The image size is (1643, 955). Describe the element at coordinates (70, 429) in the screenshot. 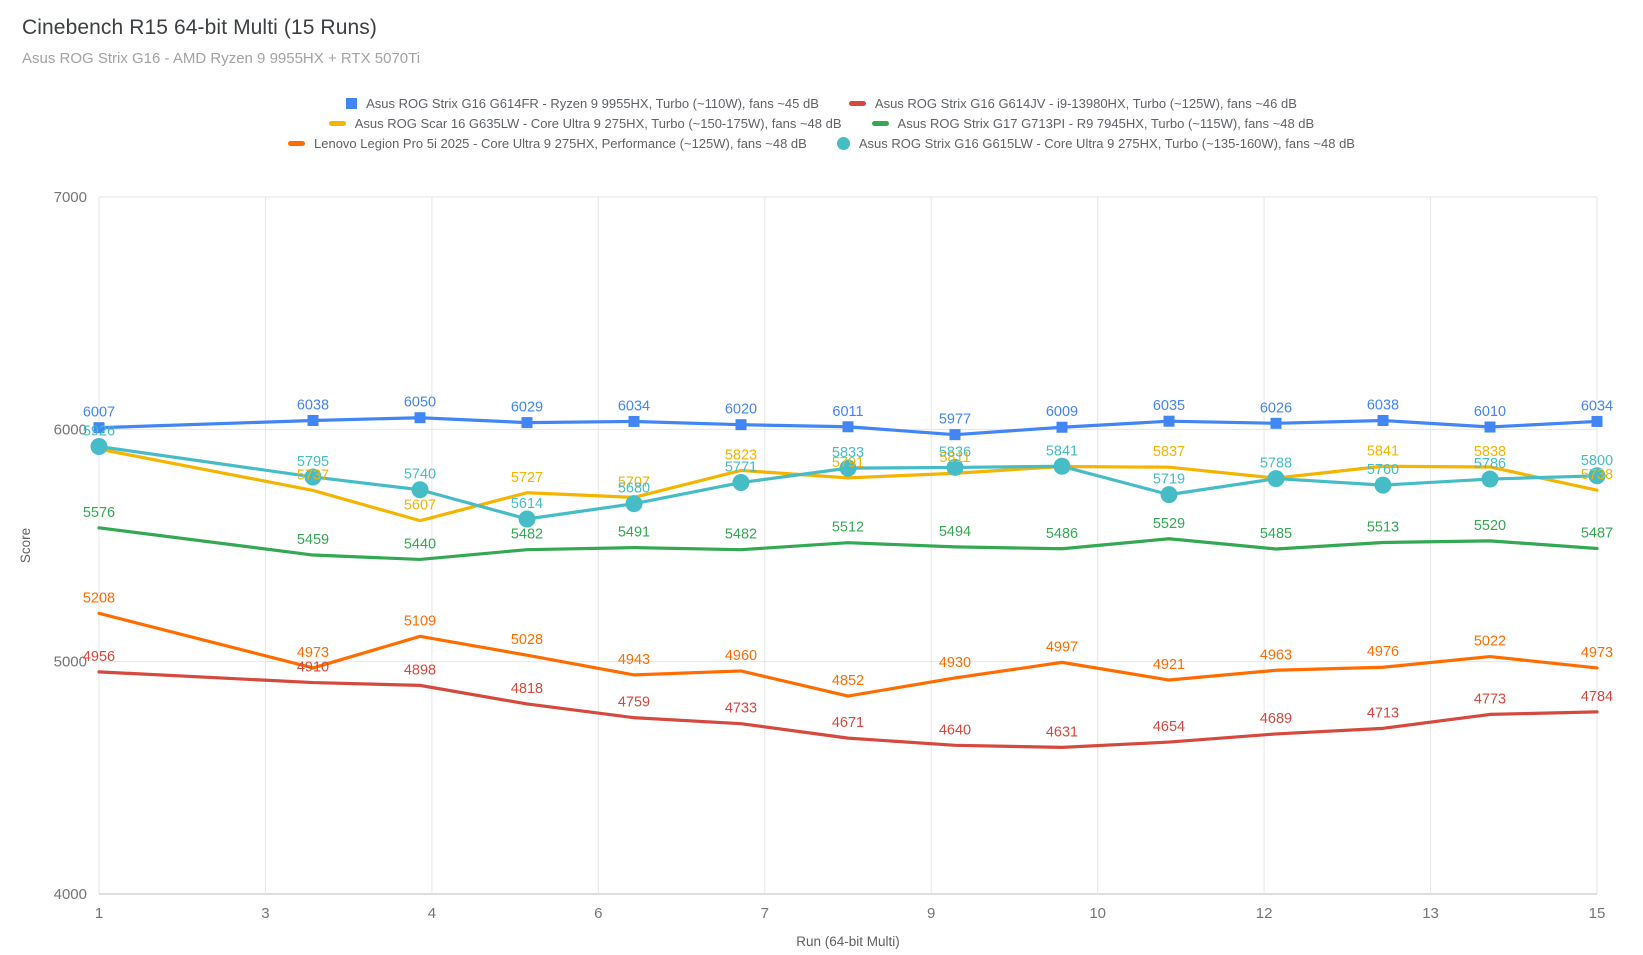

I see `y-tick-label: 6000` at that location.